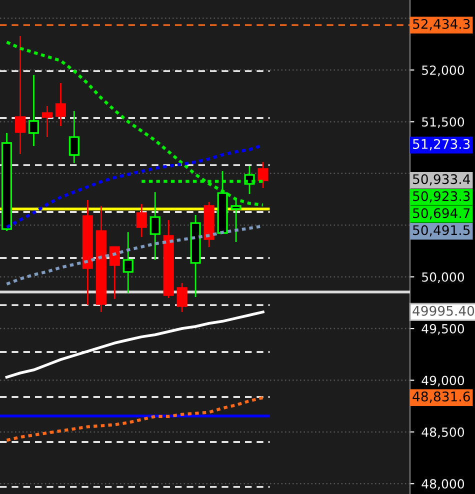 Image resolution: width=475 pixels, height=494 pixels. I want to click on y-tick-label: 49,000, so click(443, 381).